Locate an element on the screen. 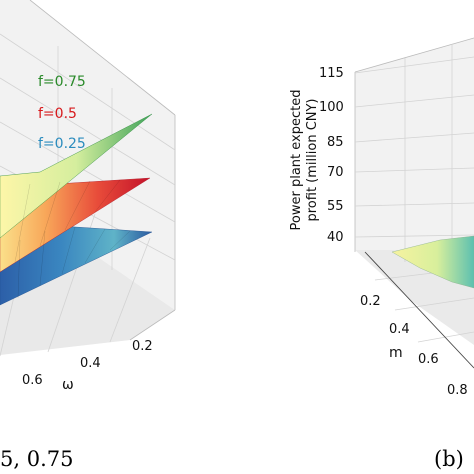  panel-a-caption: 5, 0.75 is located at coordinates (36, 459).